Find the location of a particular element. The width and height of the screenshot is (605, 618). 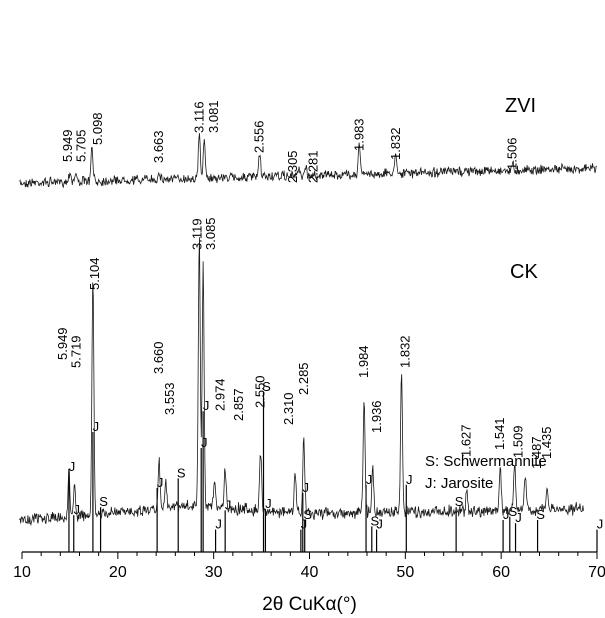

x-tick-label: 70 is located at coordinates (596, 572).